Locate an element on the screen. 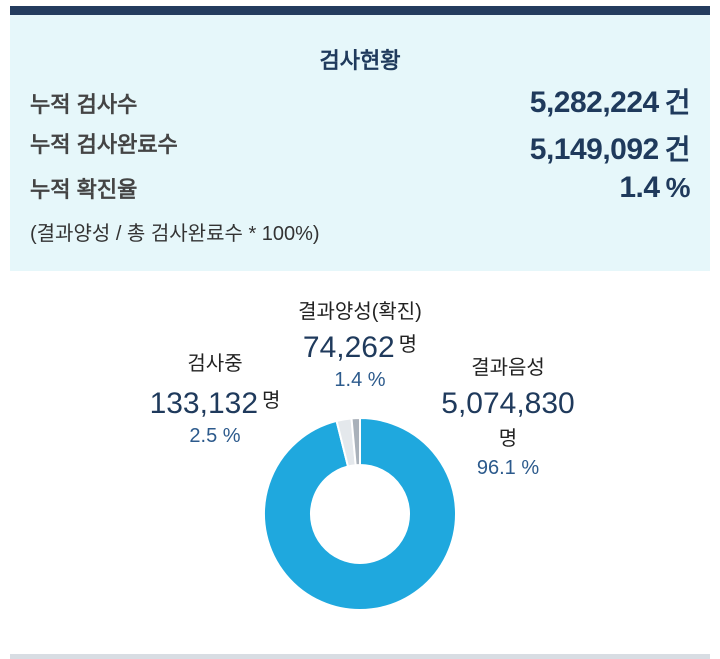  label-in-progress-name: 검사중 is located at coordinates (215, 364).